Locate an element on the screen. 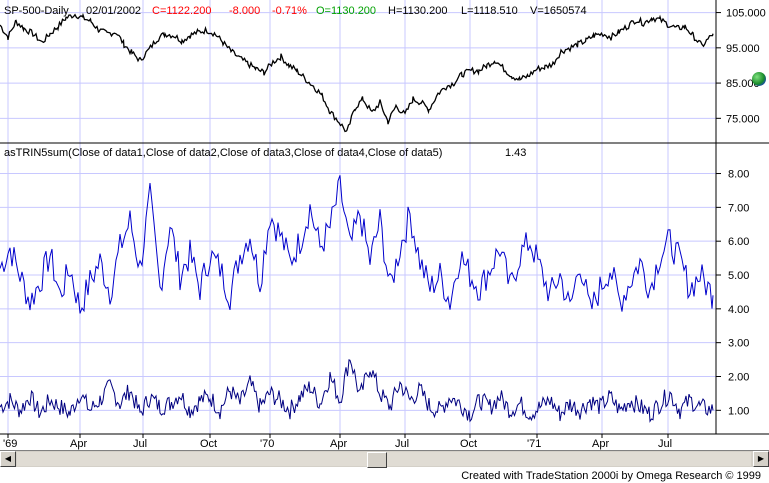  header-low: L=1118.510 is located at coordinates (489, 11).